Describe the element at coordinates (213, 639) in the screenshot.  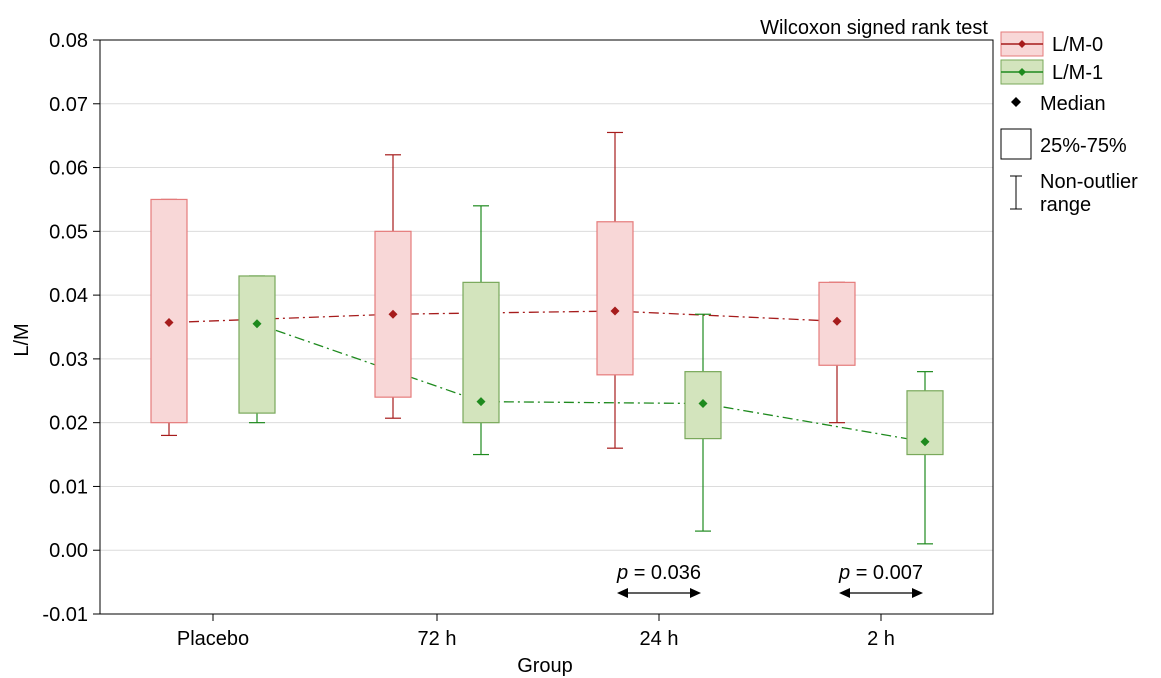
I see `x-tick-label: Placebo` at that location.